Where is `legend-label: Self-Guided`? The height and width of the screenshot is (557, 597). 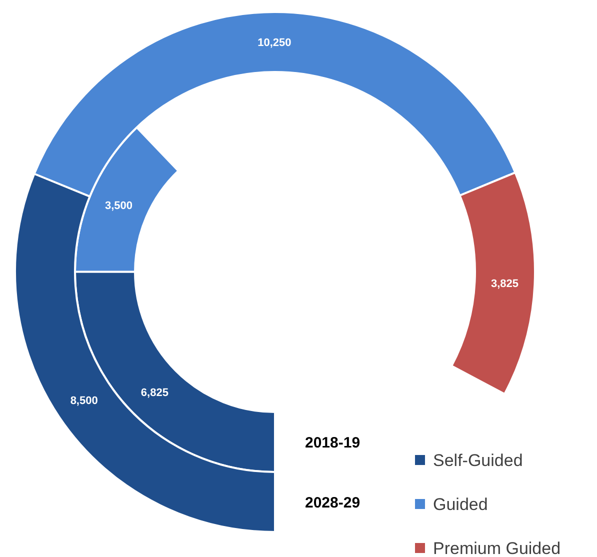
legend-label: Self-Guided is located at coordinates (478, 460).